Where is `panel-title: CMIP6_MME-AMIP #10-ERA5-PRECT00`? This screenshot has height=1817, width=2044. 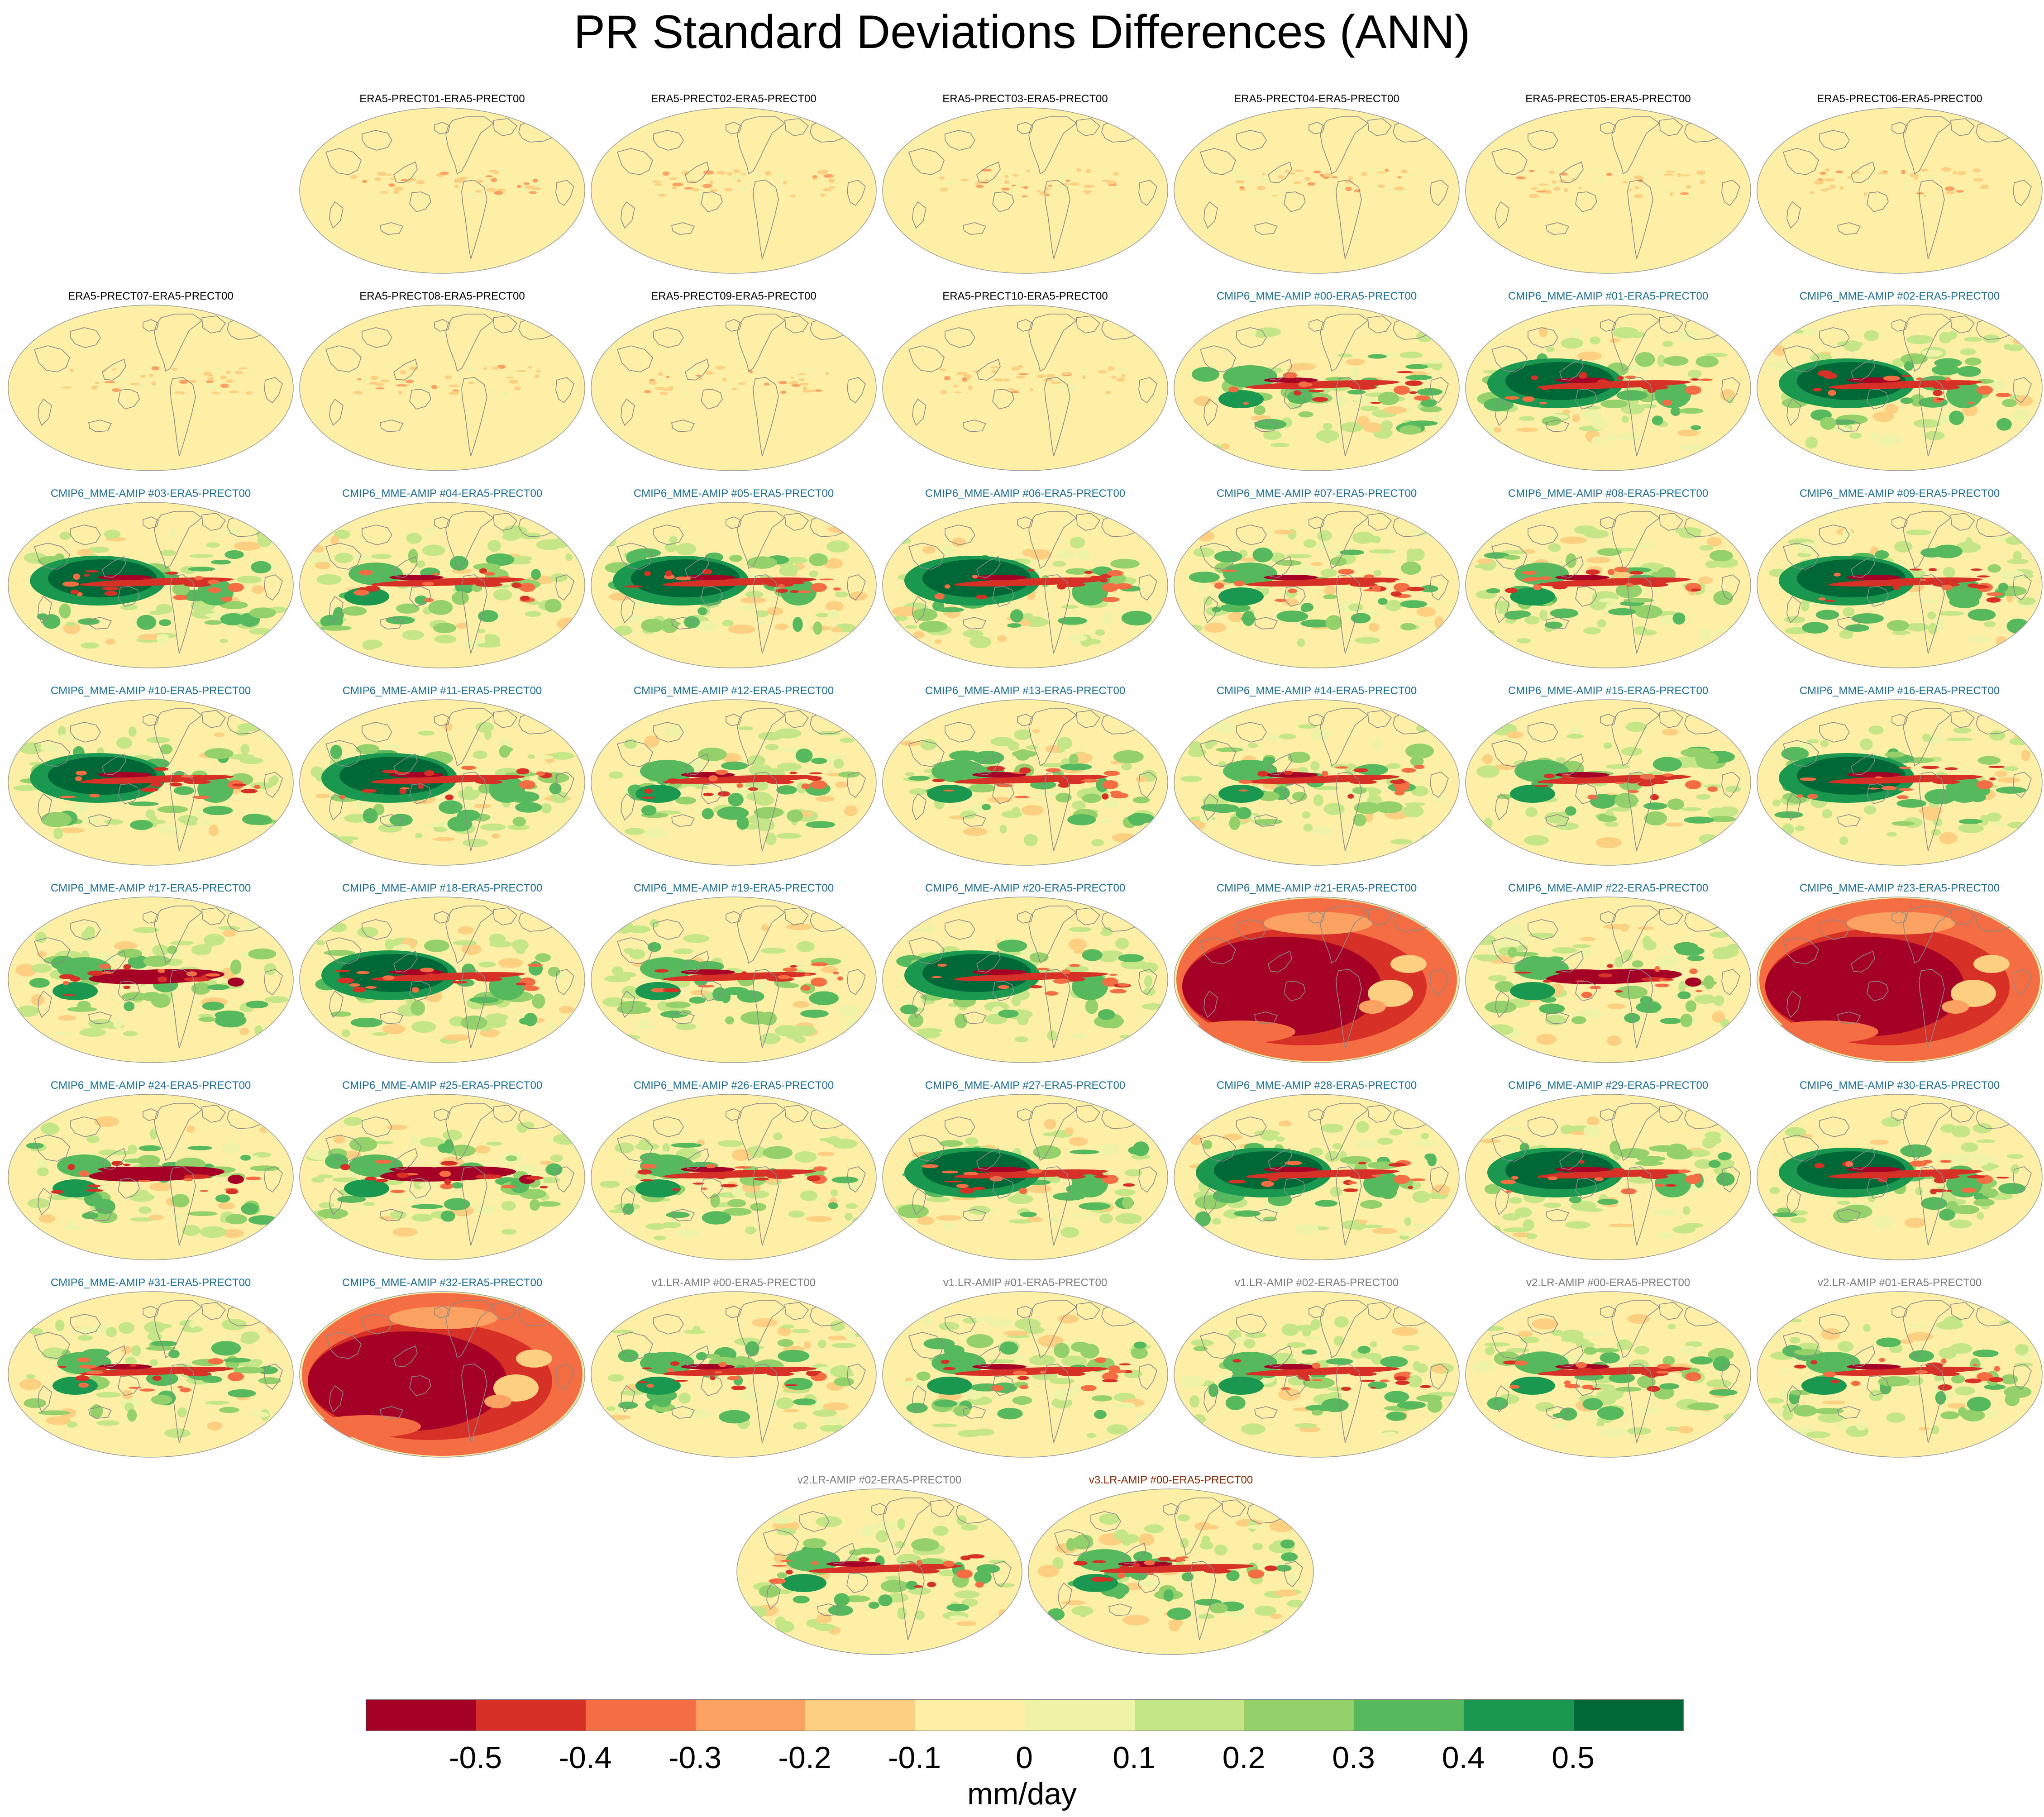
panel-title: CMIP6_MME-AMIP #10-ERA5-PRECT00 is located at coordinates (150, 691).